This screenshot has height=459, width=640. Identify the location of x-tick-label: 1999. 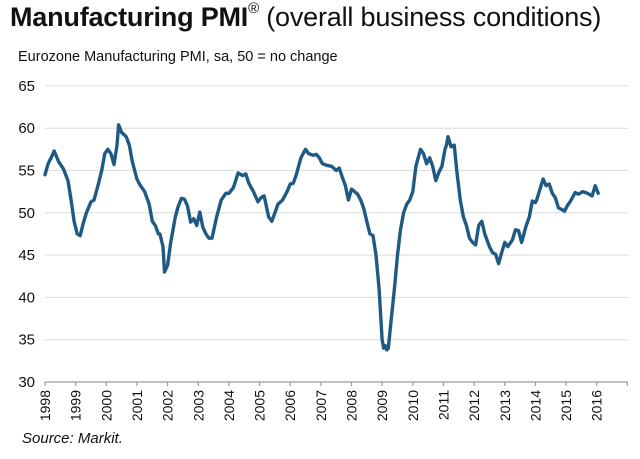
(76, 405).